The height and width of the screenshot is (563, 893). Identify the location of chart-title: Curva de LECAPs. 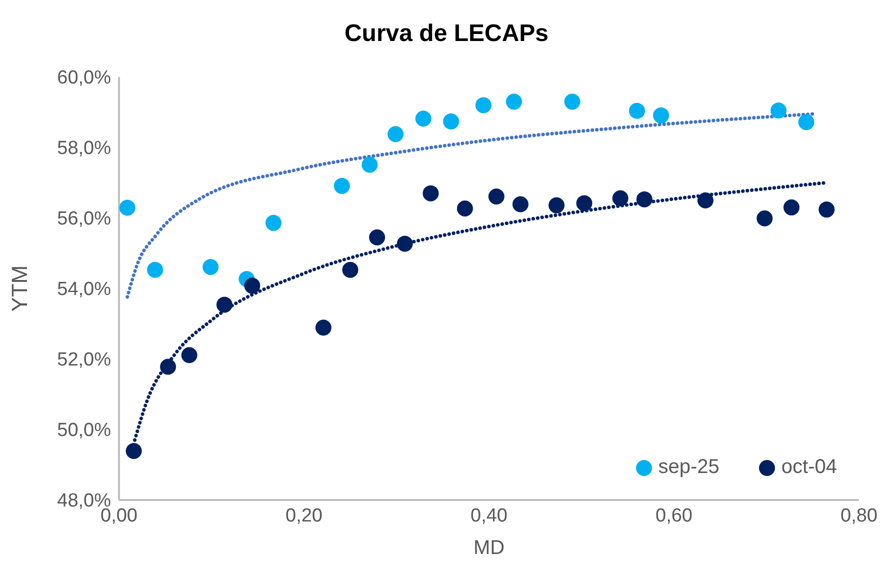
(446, 34).